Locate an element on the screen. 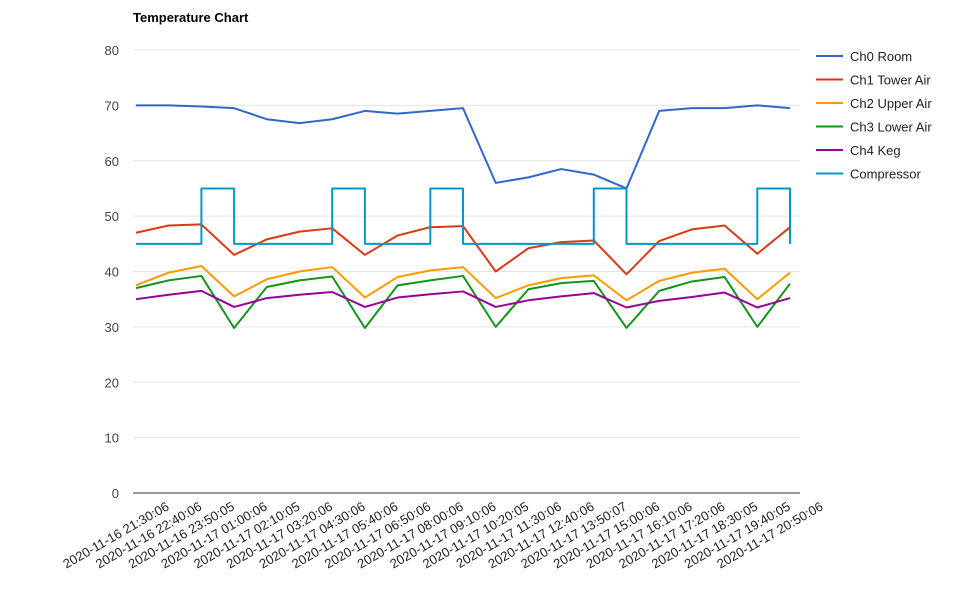 This screenshot has height=598, width=958. legend-label: Ch3 Lower Air is located at coordinates (891, 127).